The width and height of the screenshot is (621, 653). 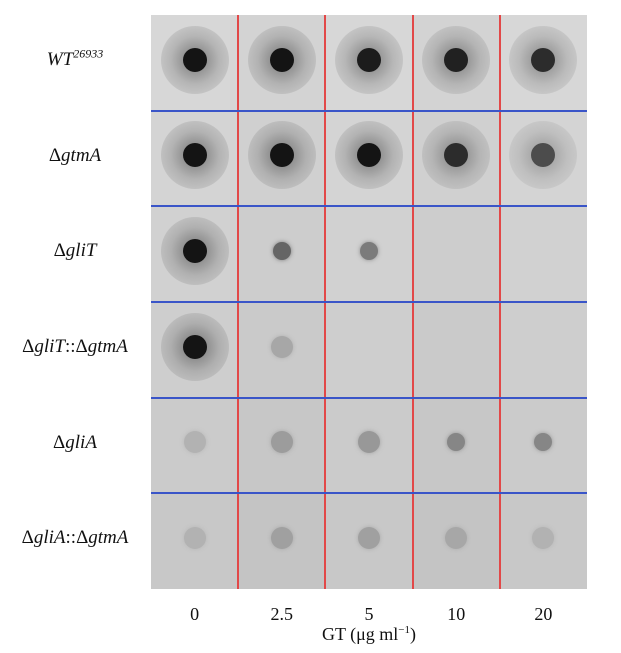 I want to click on concentration-tick: 5, so click(x=369, y=614).